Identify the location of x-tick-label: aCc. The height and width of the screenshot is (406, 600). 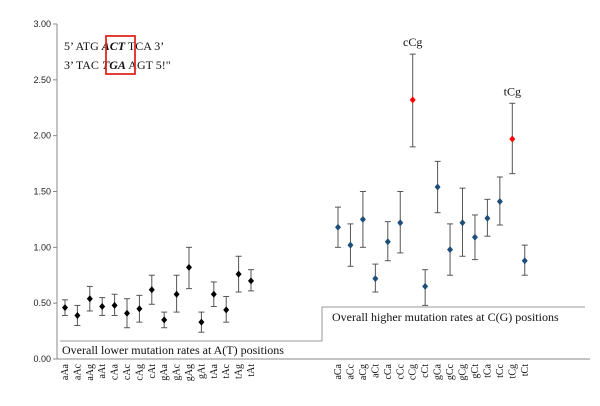
(350, 371).